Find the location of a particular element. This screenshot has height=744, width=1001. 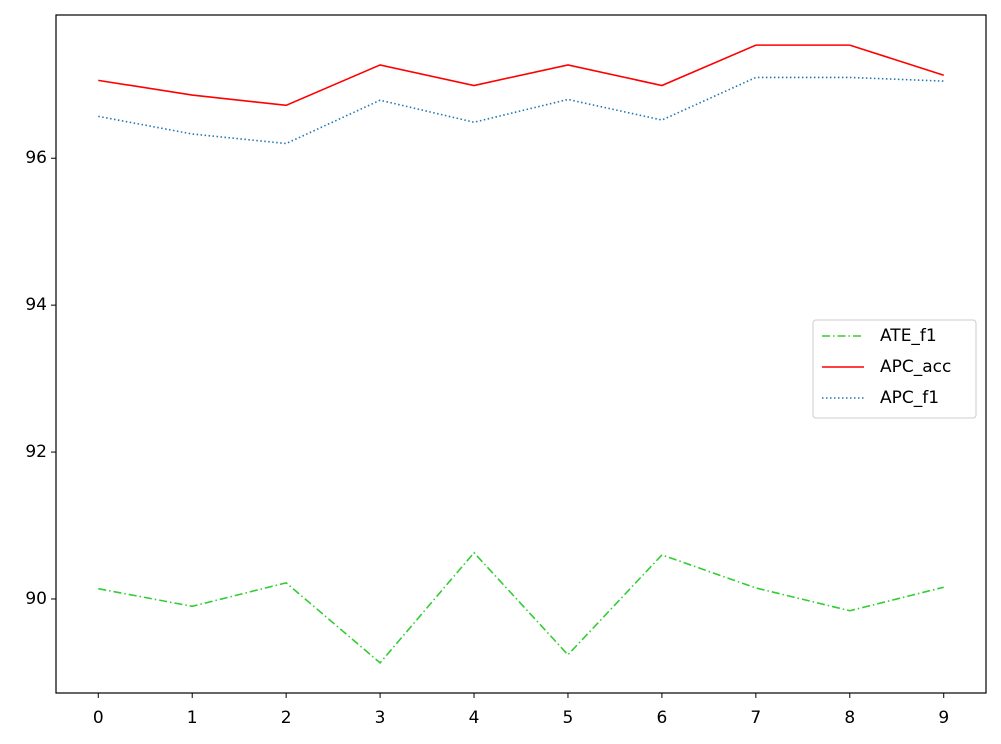

x-tick-label: 4 is located at coordinates (474, 718).